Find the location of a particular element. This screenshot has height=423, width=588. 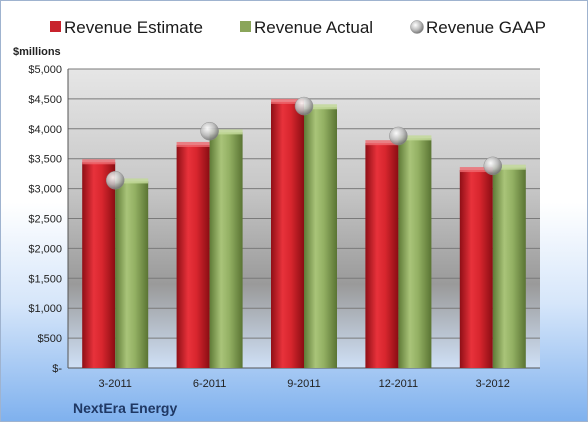

legend-swatch-actual is located at coordinates (245, 26).